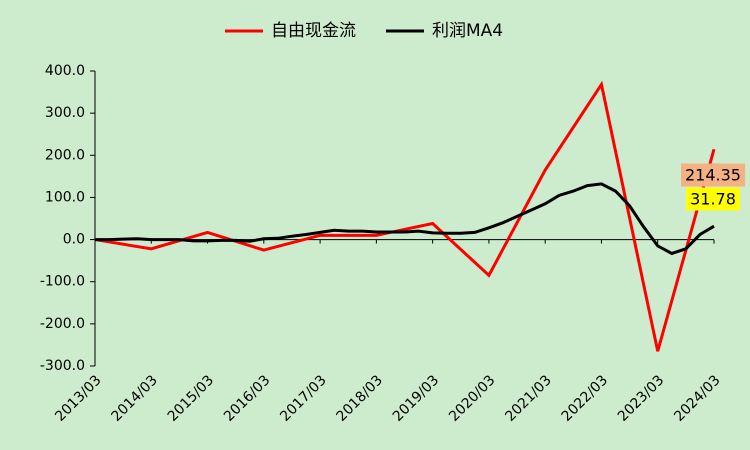 This screenshot has height=450, width=750. Describe the element at coordinates (313, 31) in the screenshot. I see `legend-label: 自由现金流` at that location.